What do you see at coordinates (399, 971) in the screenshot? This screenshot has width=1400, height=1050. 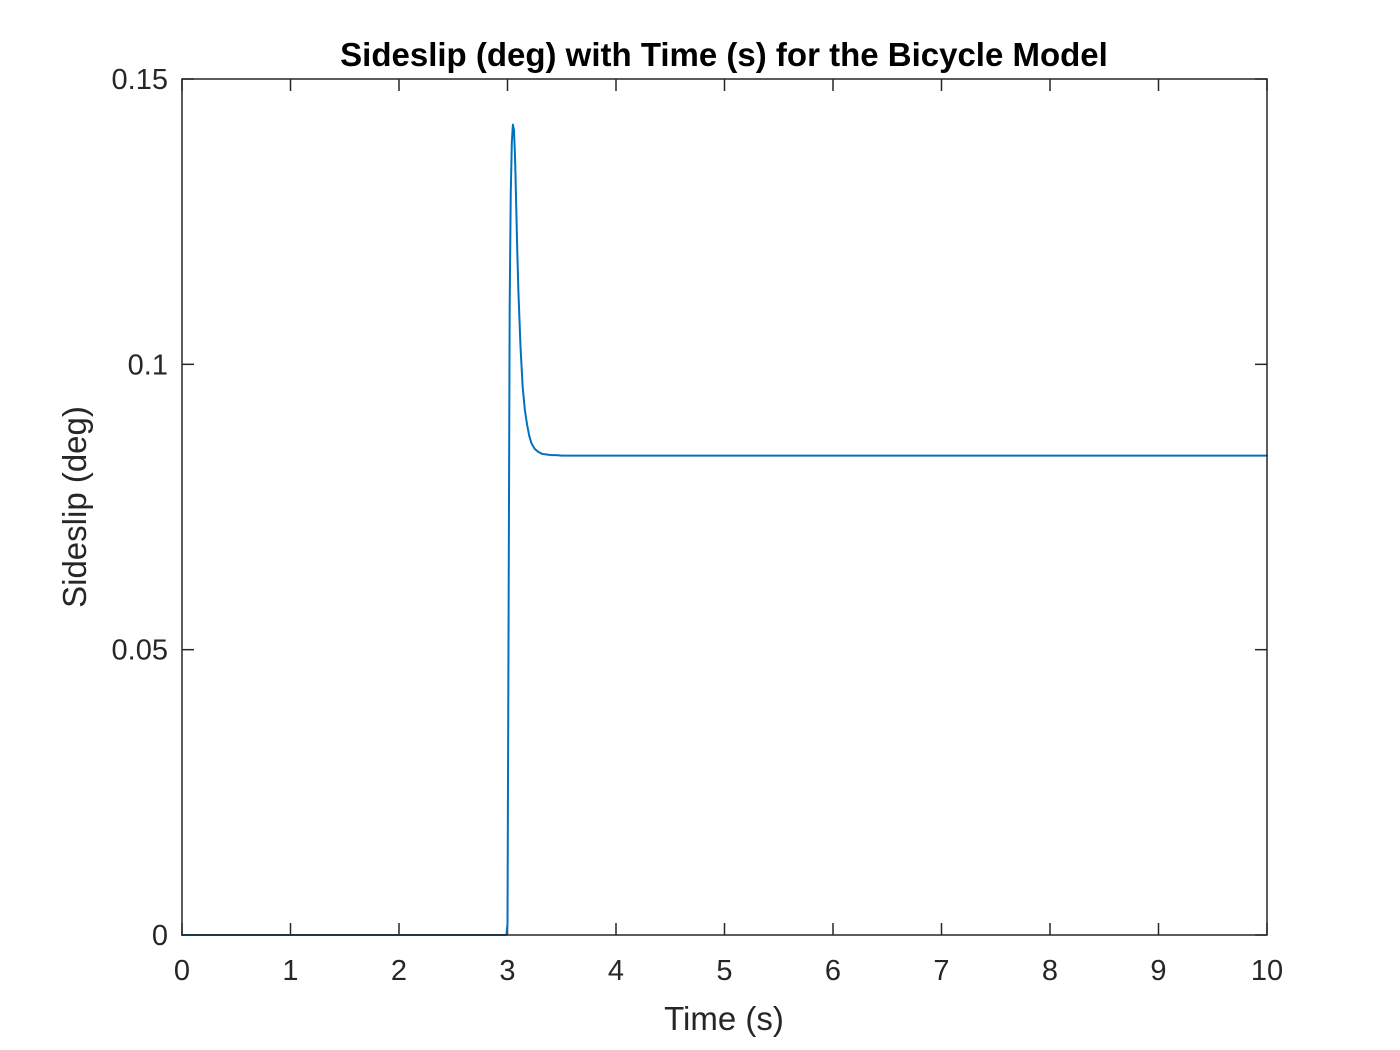 I see `x-tick-label: 2` at bounding box center [399, 971].